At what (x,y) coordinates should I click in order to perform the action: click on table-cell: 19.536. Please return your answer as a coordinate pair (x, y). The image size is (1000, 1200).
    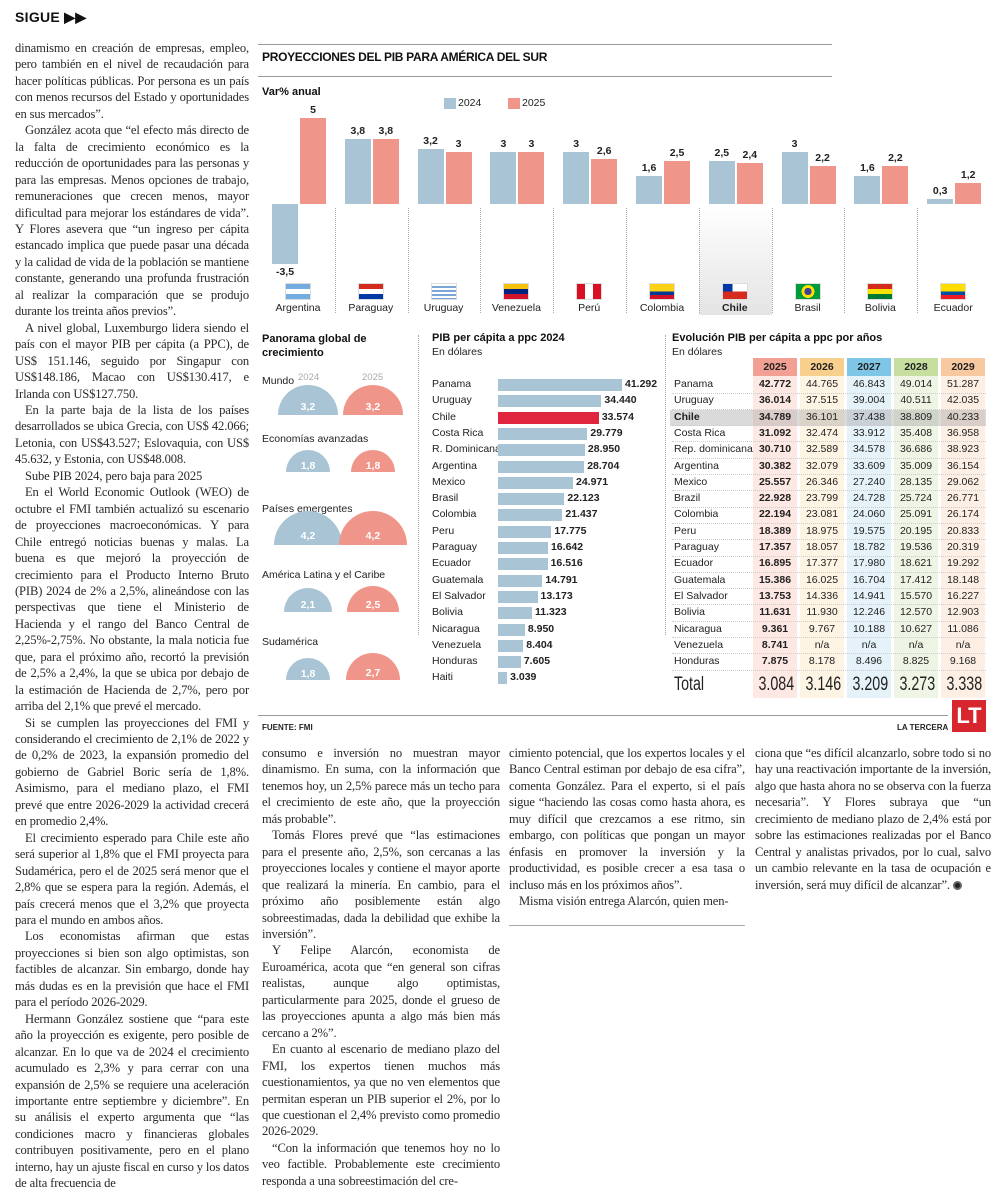
    Looking at the image, I should click on (916, 547).